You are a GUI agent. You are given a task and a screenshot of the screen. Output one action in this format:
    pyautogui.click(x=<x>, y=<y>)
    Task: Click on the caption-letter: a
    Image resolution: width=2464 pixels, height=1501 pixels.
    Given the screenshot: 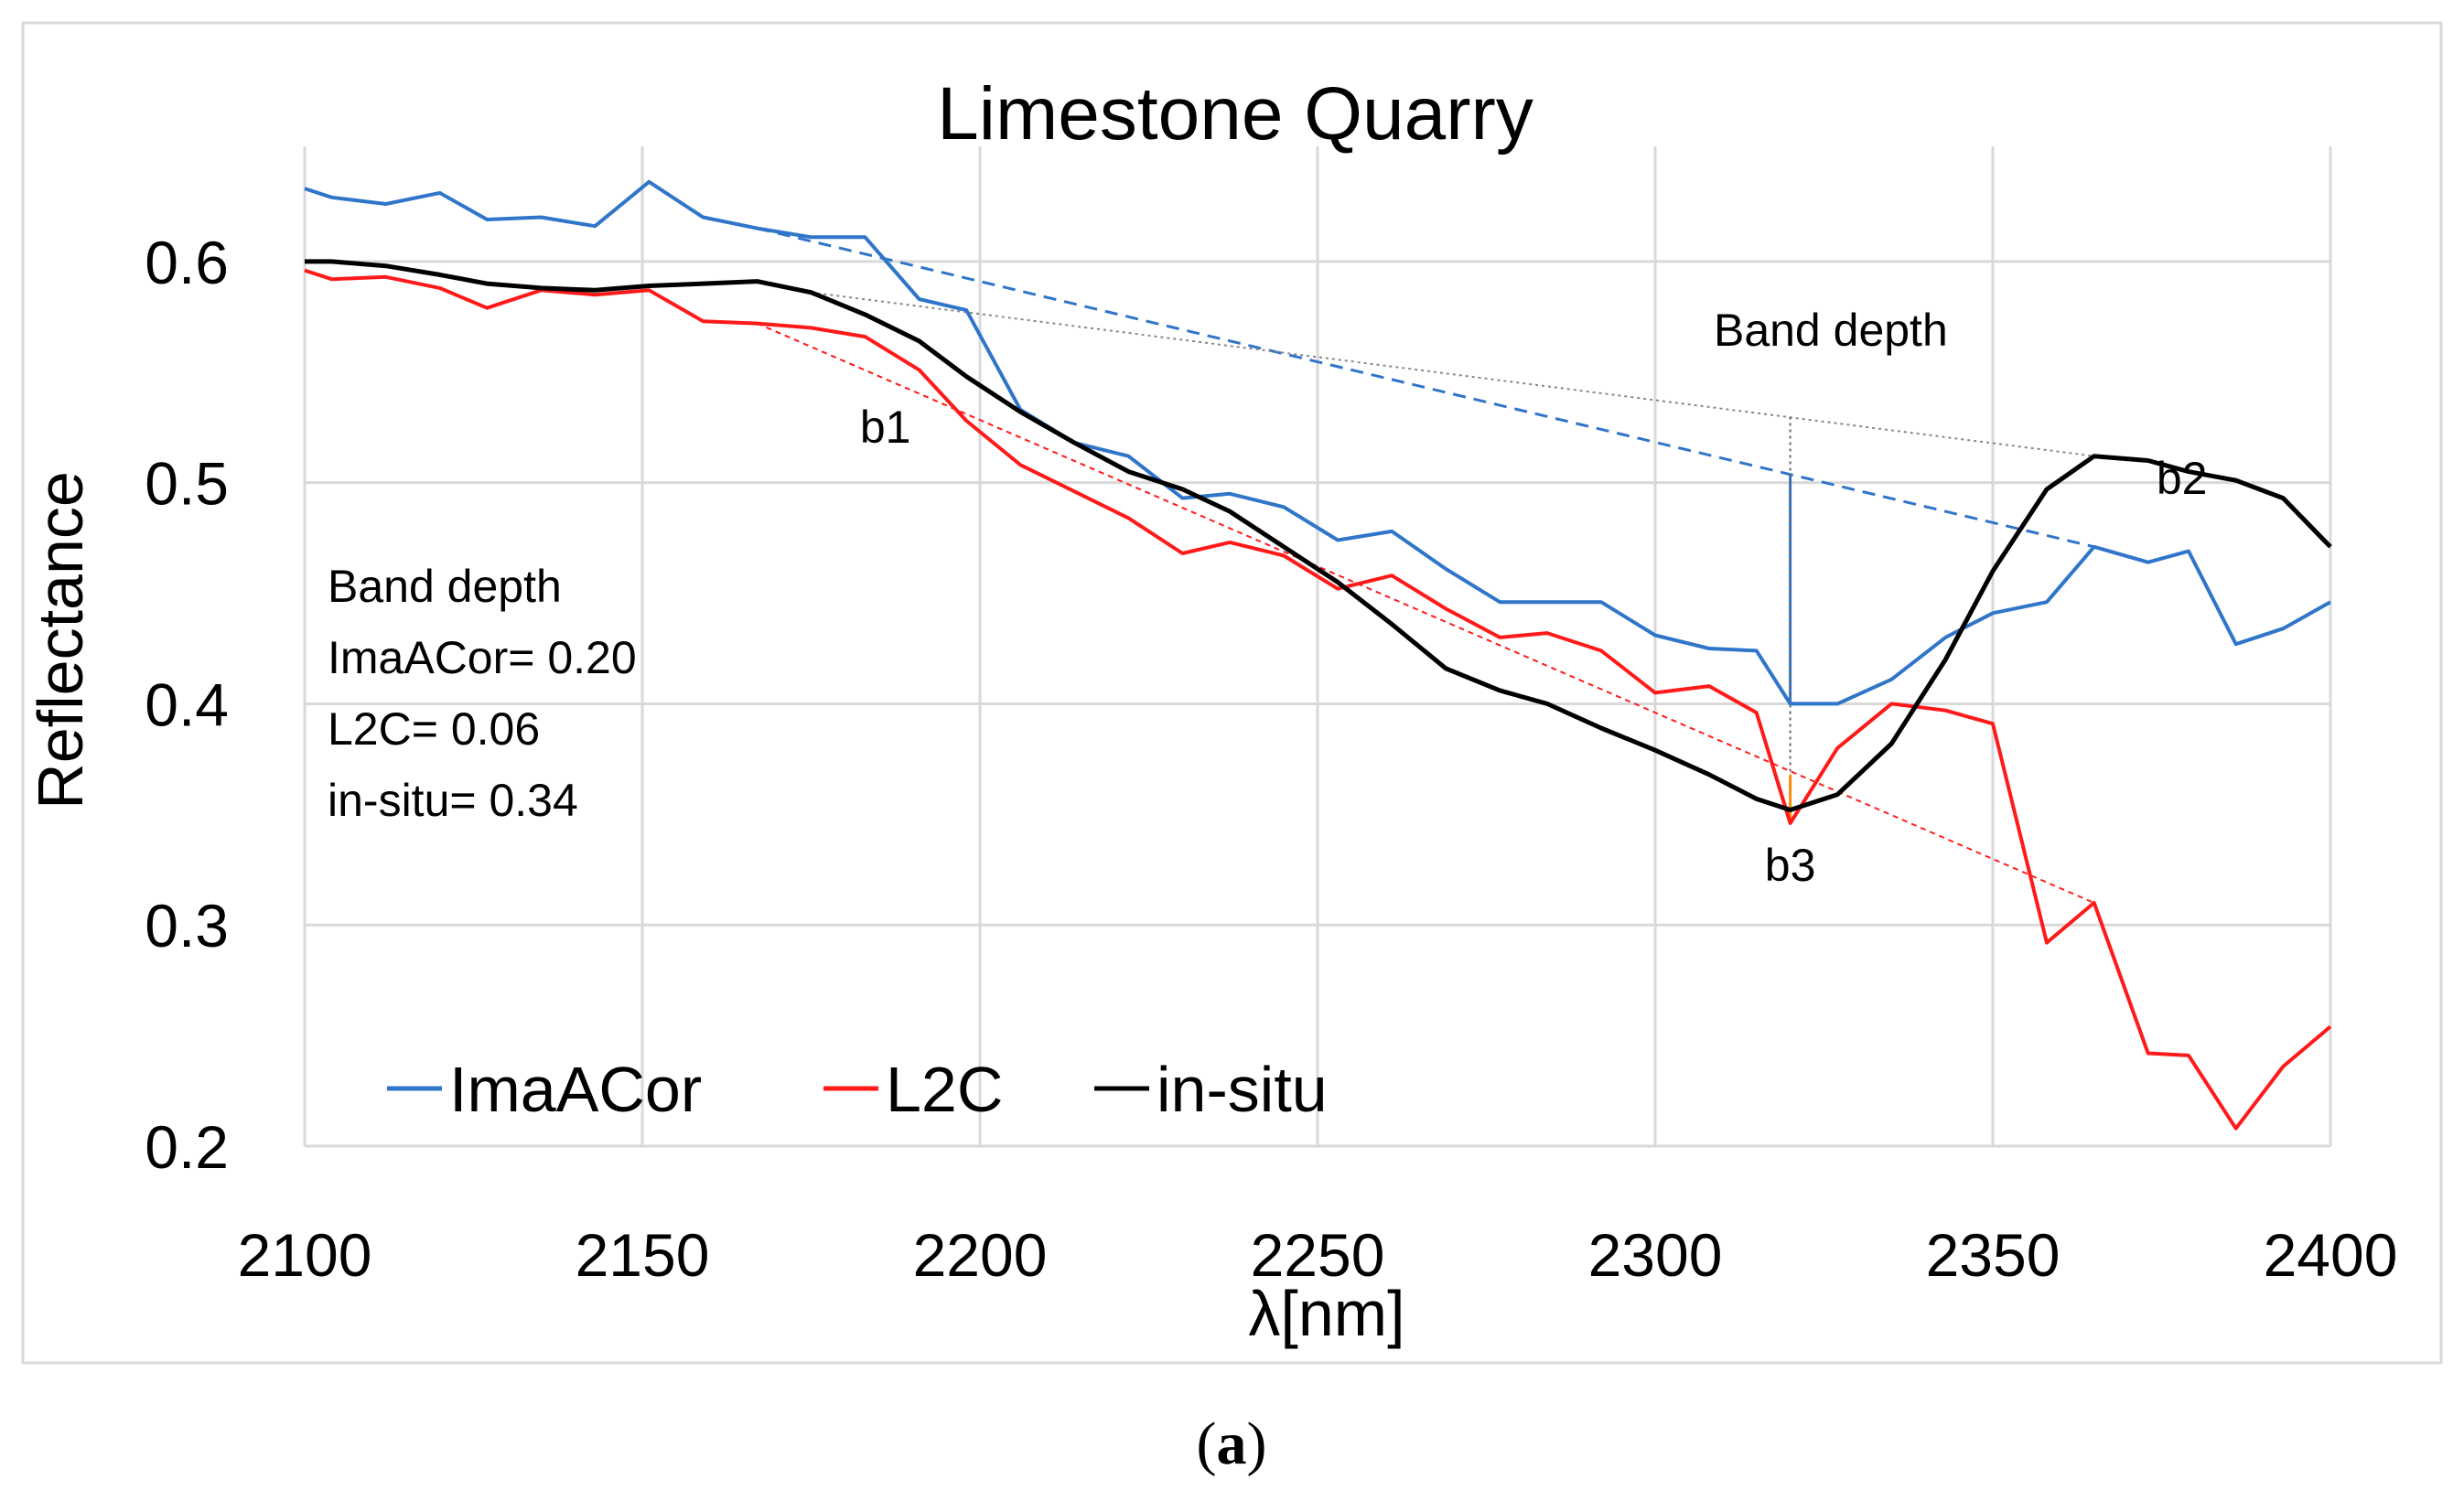 What is the action you would take?
    pyautogui.click(x=1232, y=1443)
    